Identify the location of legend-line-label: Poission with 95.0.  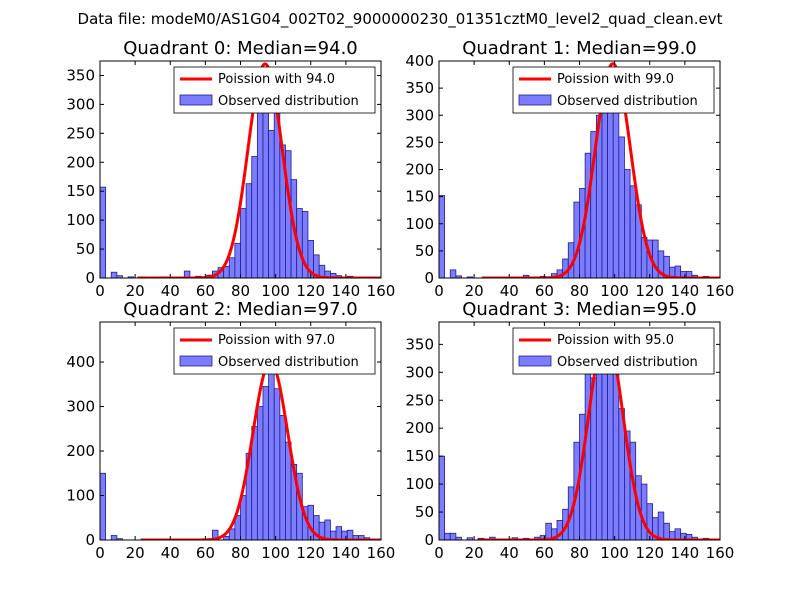
(615, 340).